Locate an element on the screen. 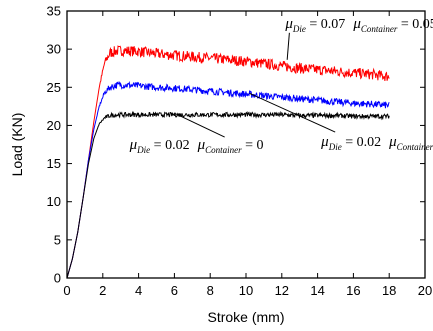 The height and width of the screenshot is (331, 433). y-axis-title: Load (KN) is located at coordinates (17, 145).